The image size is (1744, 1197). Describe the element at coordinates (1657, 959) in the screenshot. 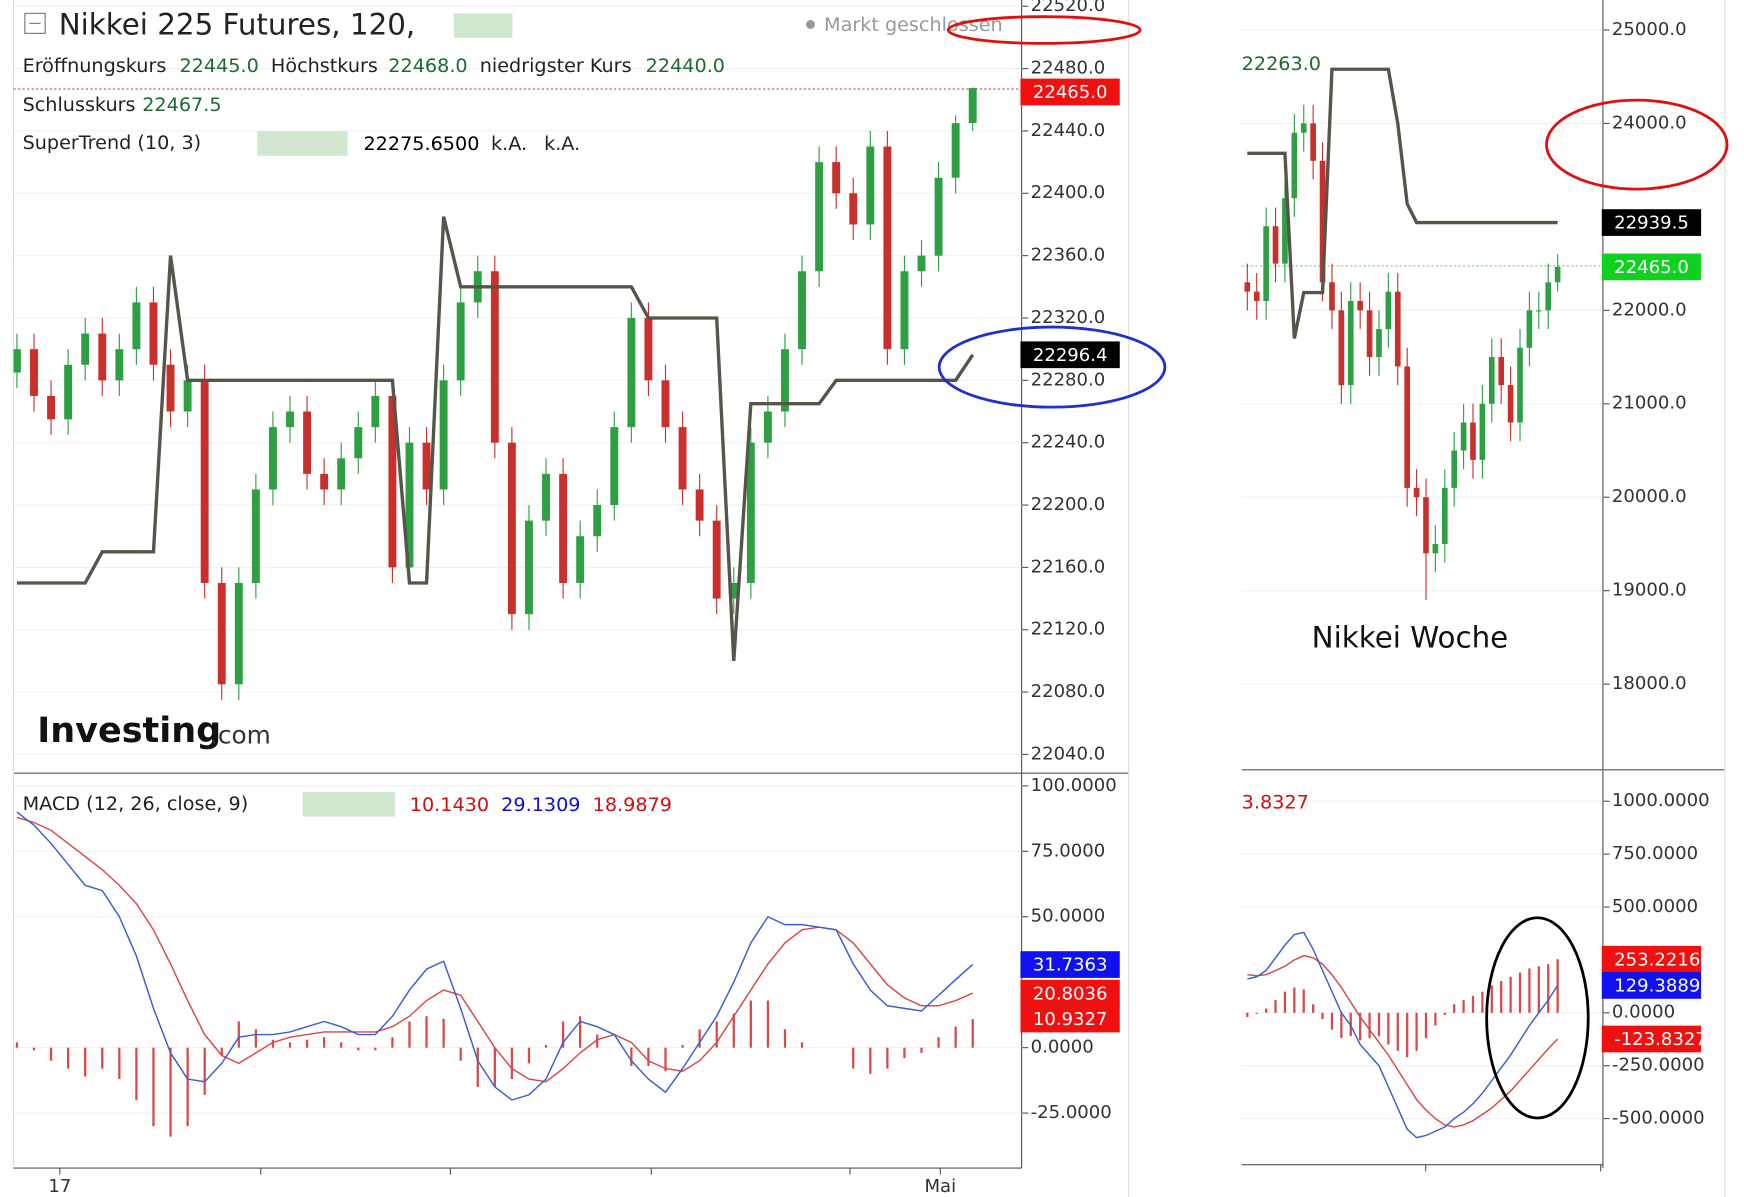

I see `price-tag-label: 253.2216` at that location.